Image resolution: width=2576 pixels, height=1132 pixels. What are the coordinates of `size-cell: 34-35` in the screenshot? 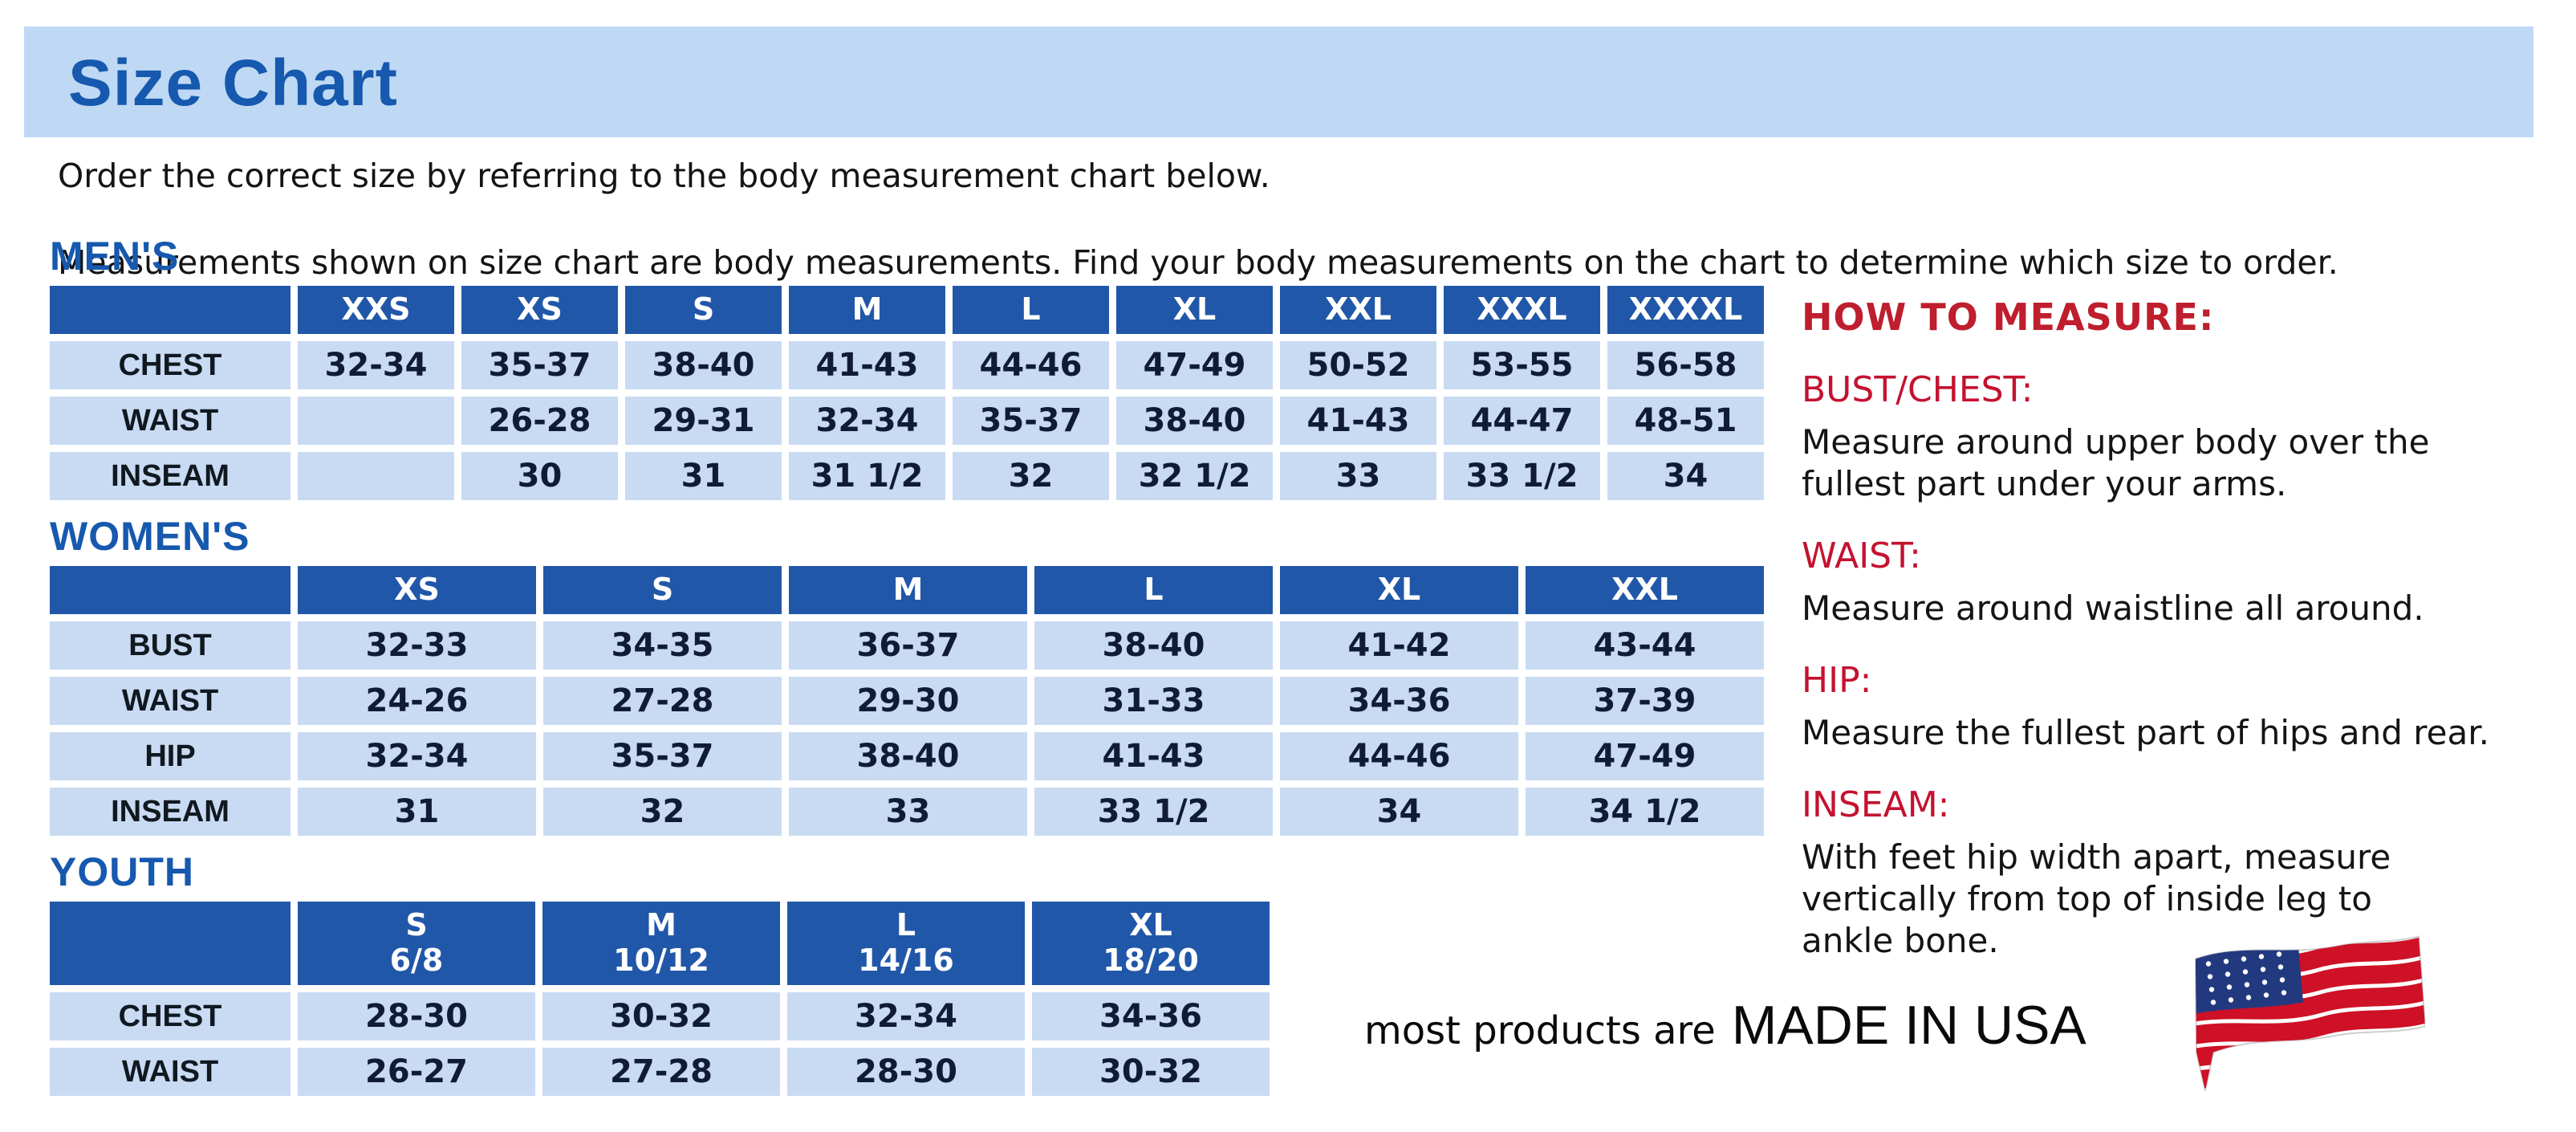 It's located at (662, 645).